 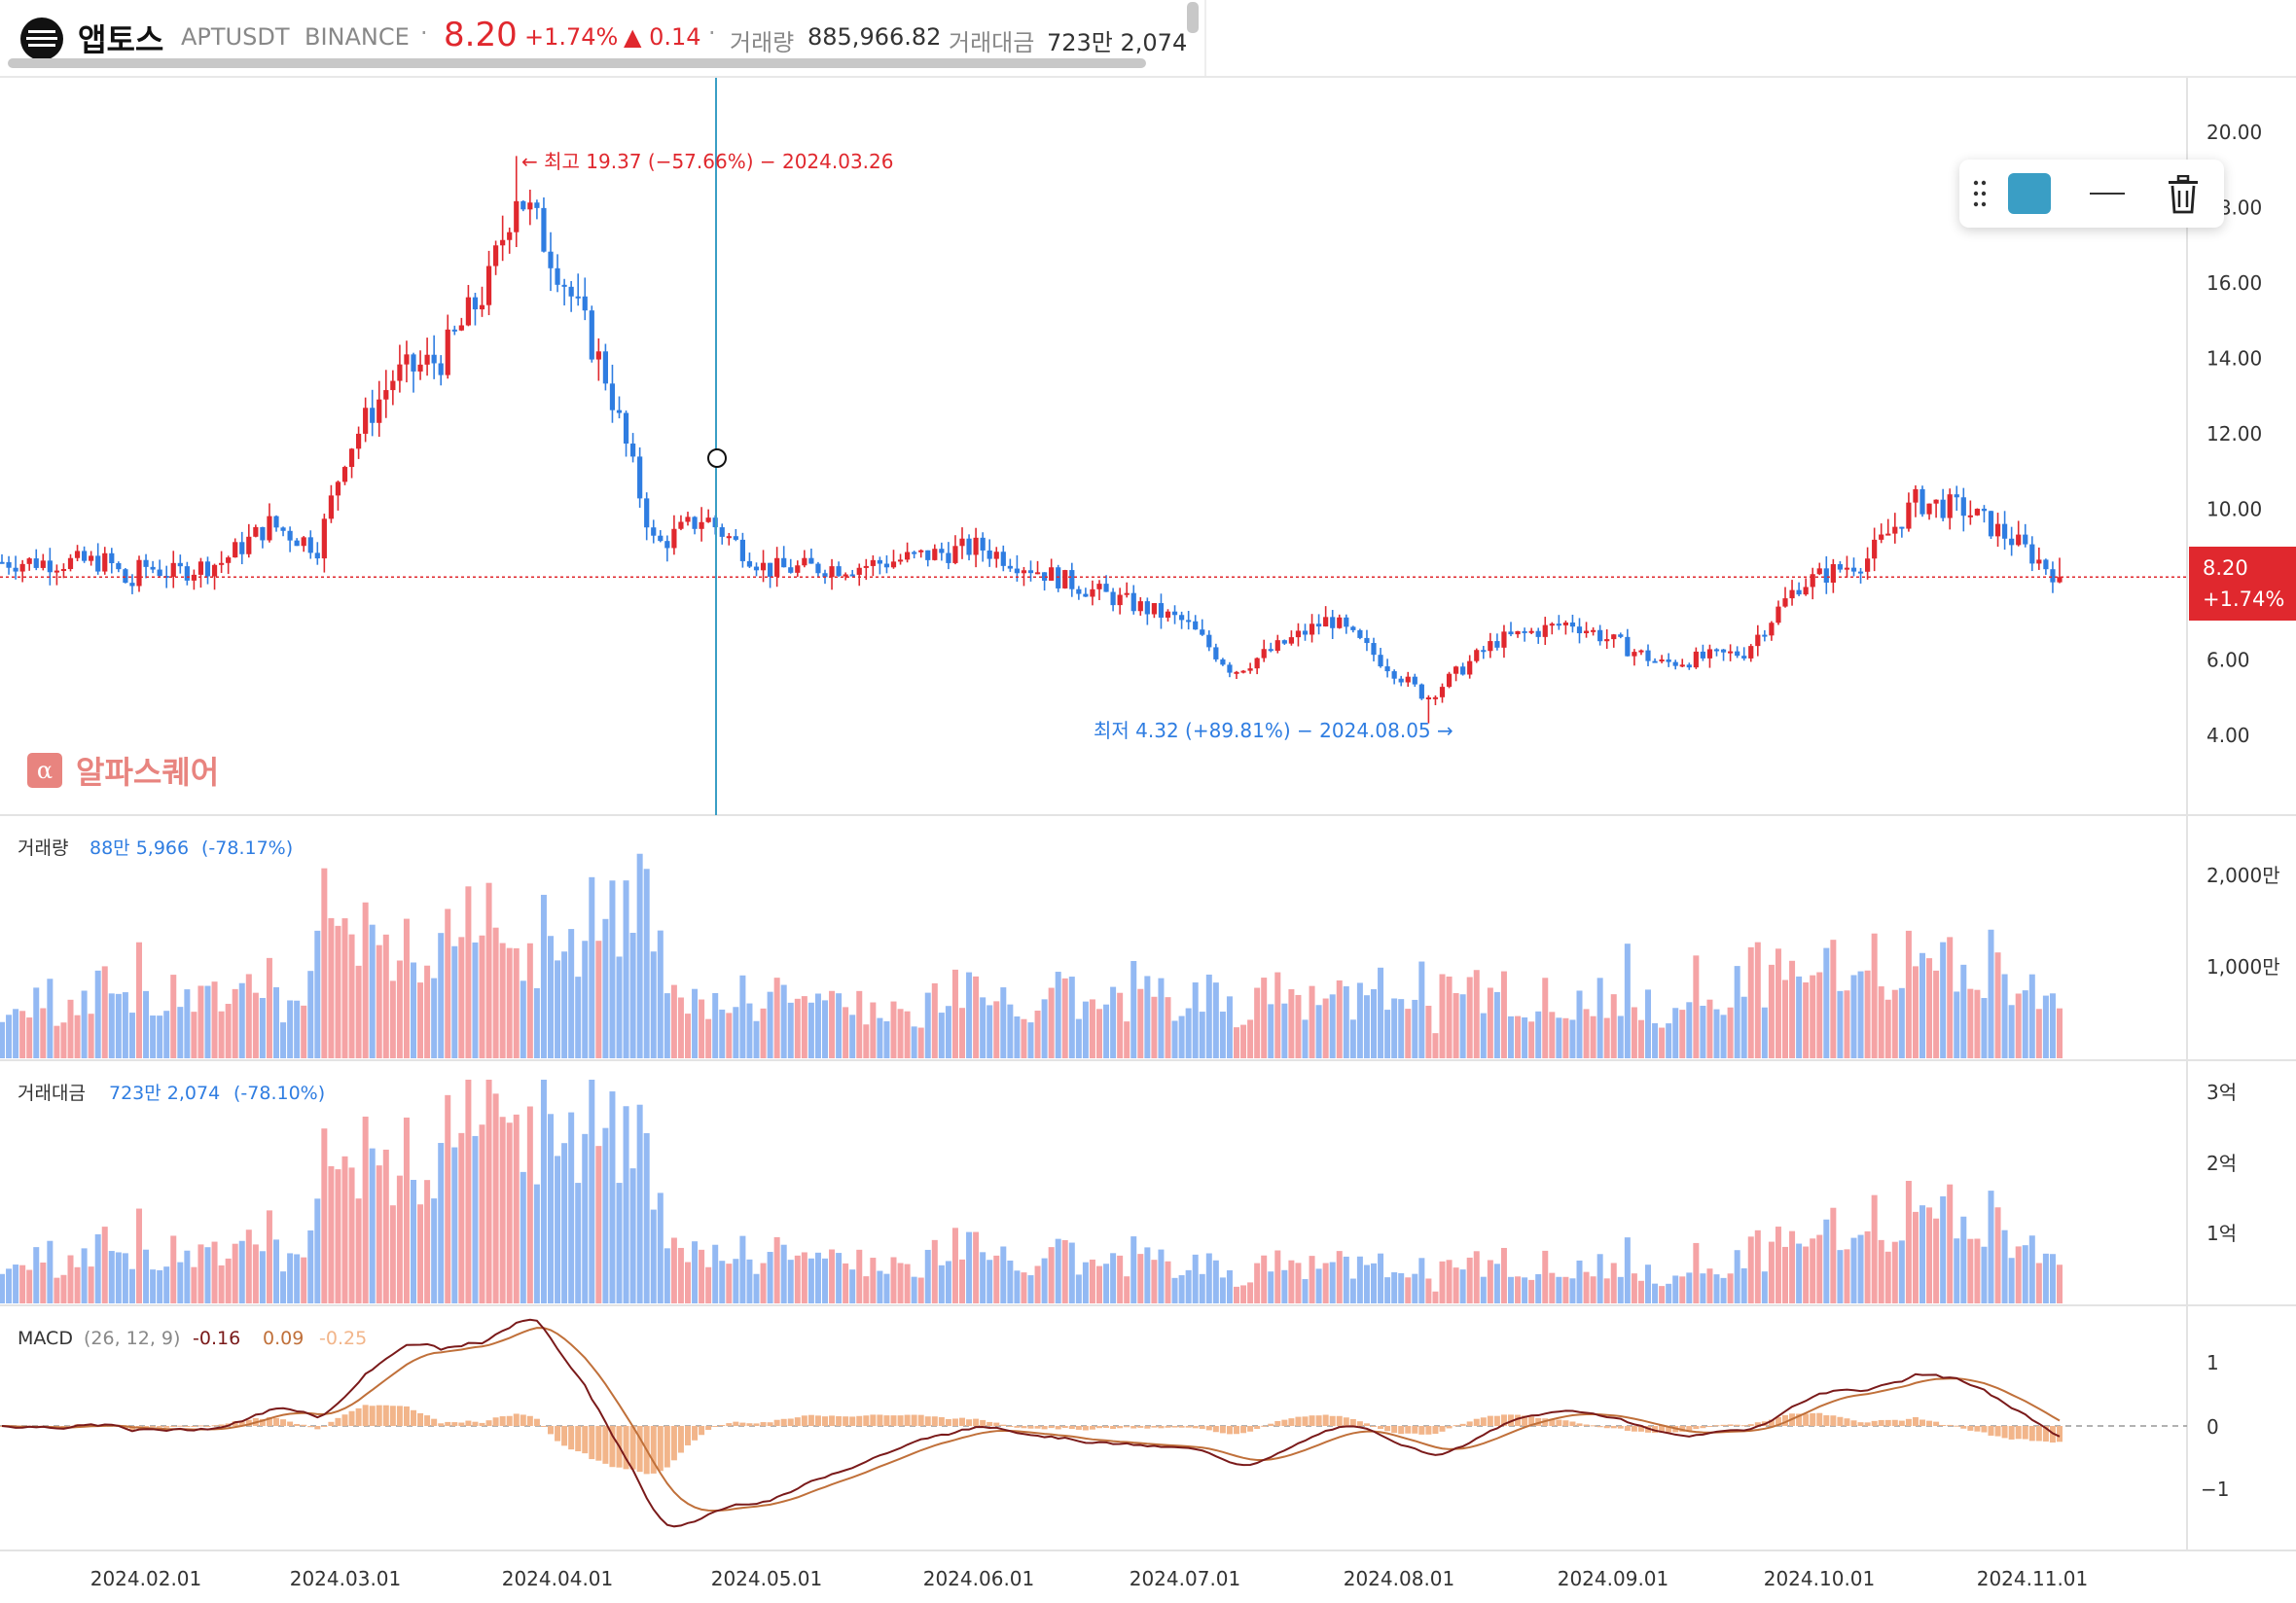 I want to click on date-axis-tick: 2024.06.01, so click(x=979, y=1578).